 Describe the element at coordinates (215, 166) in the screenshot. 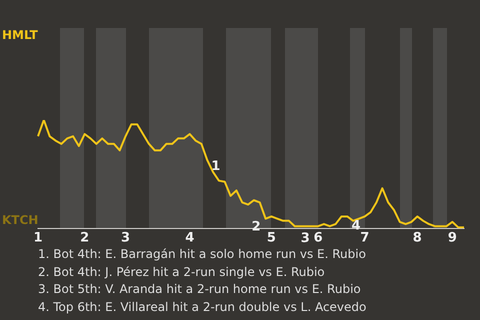

I see `annotation: 1` at that location.